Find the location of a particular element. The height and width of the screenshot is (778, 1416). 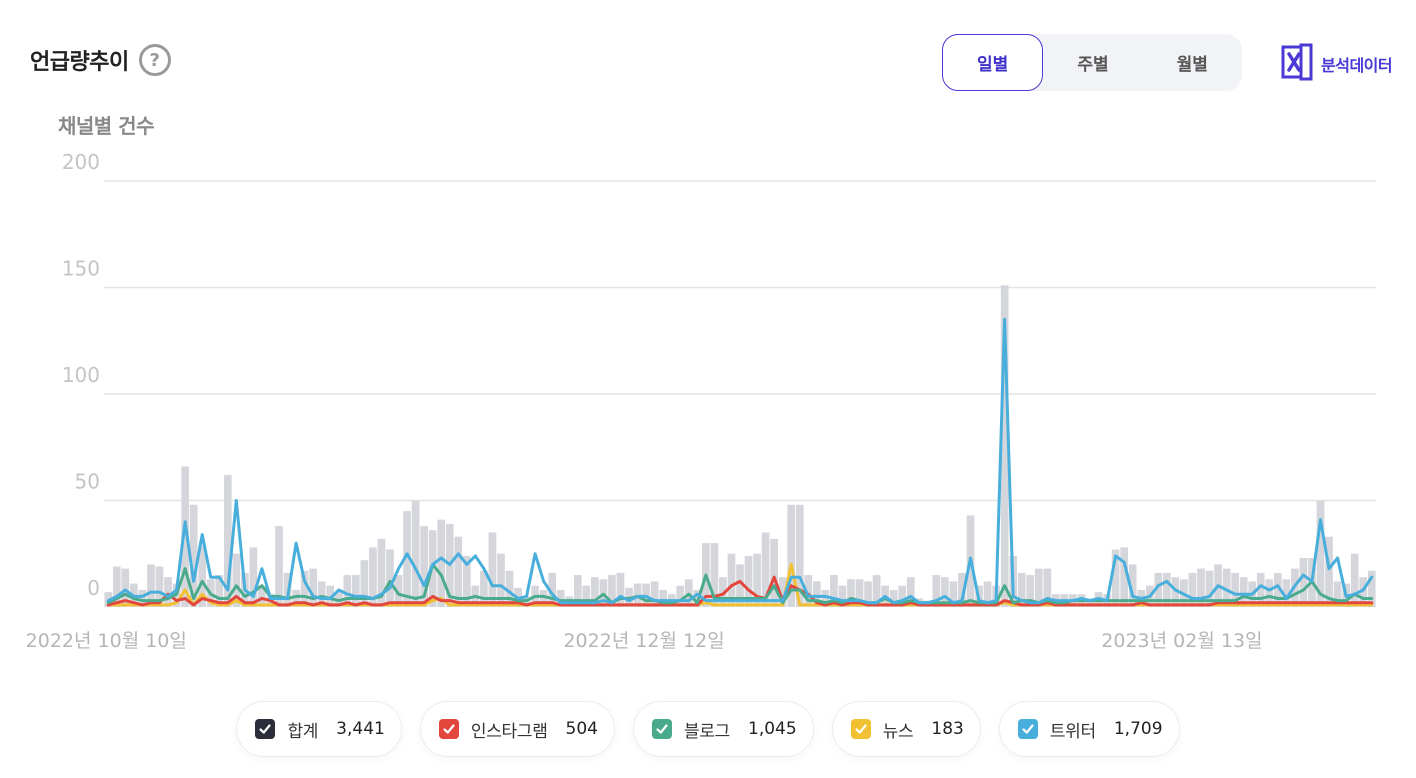

y-tick-label: 200 is located at coordinates (81, 162).